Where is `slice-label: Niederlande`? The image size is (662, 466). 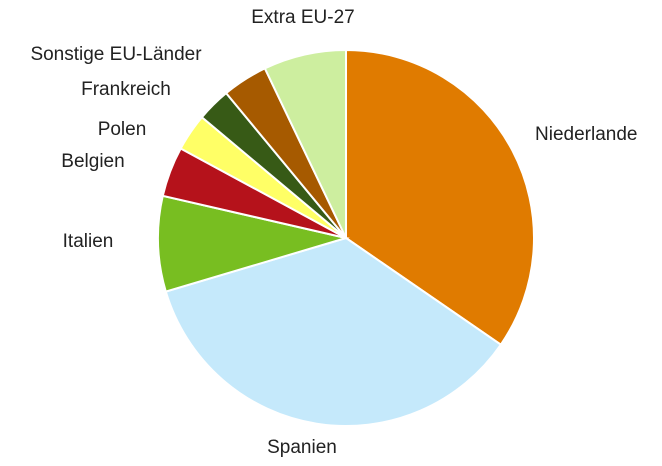 slice-label: Niederlande is located at coordinates (586, 134).